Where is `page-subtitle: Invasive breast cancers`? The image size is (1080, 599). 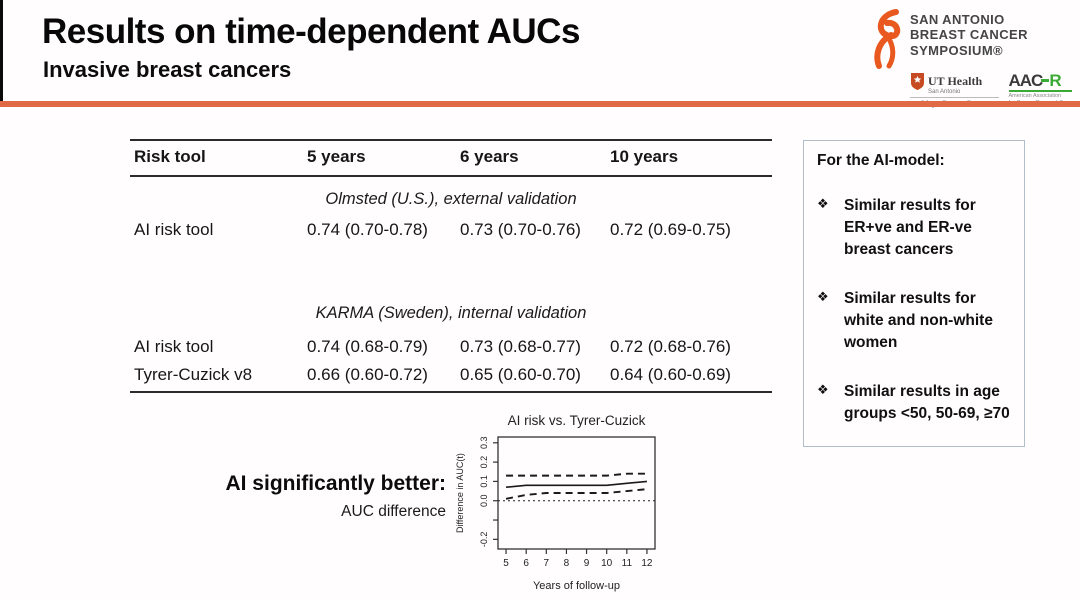 page-subtitle: Invasive breast cancers is located at coordinates (167, 69).